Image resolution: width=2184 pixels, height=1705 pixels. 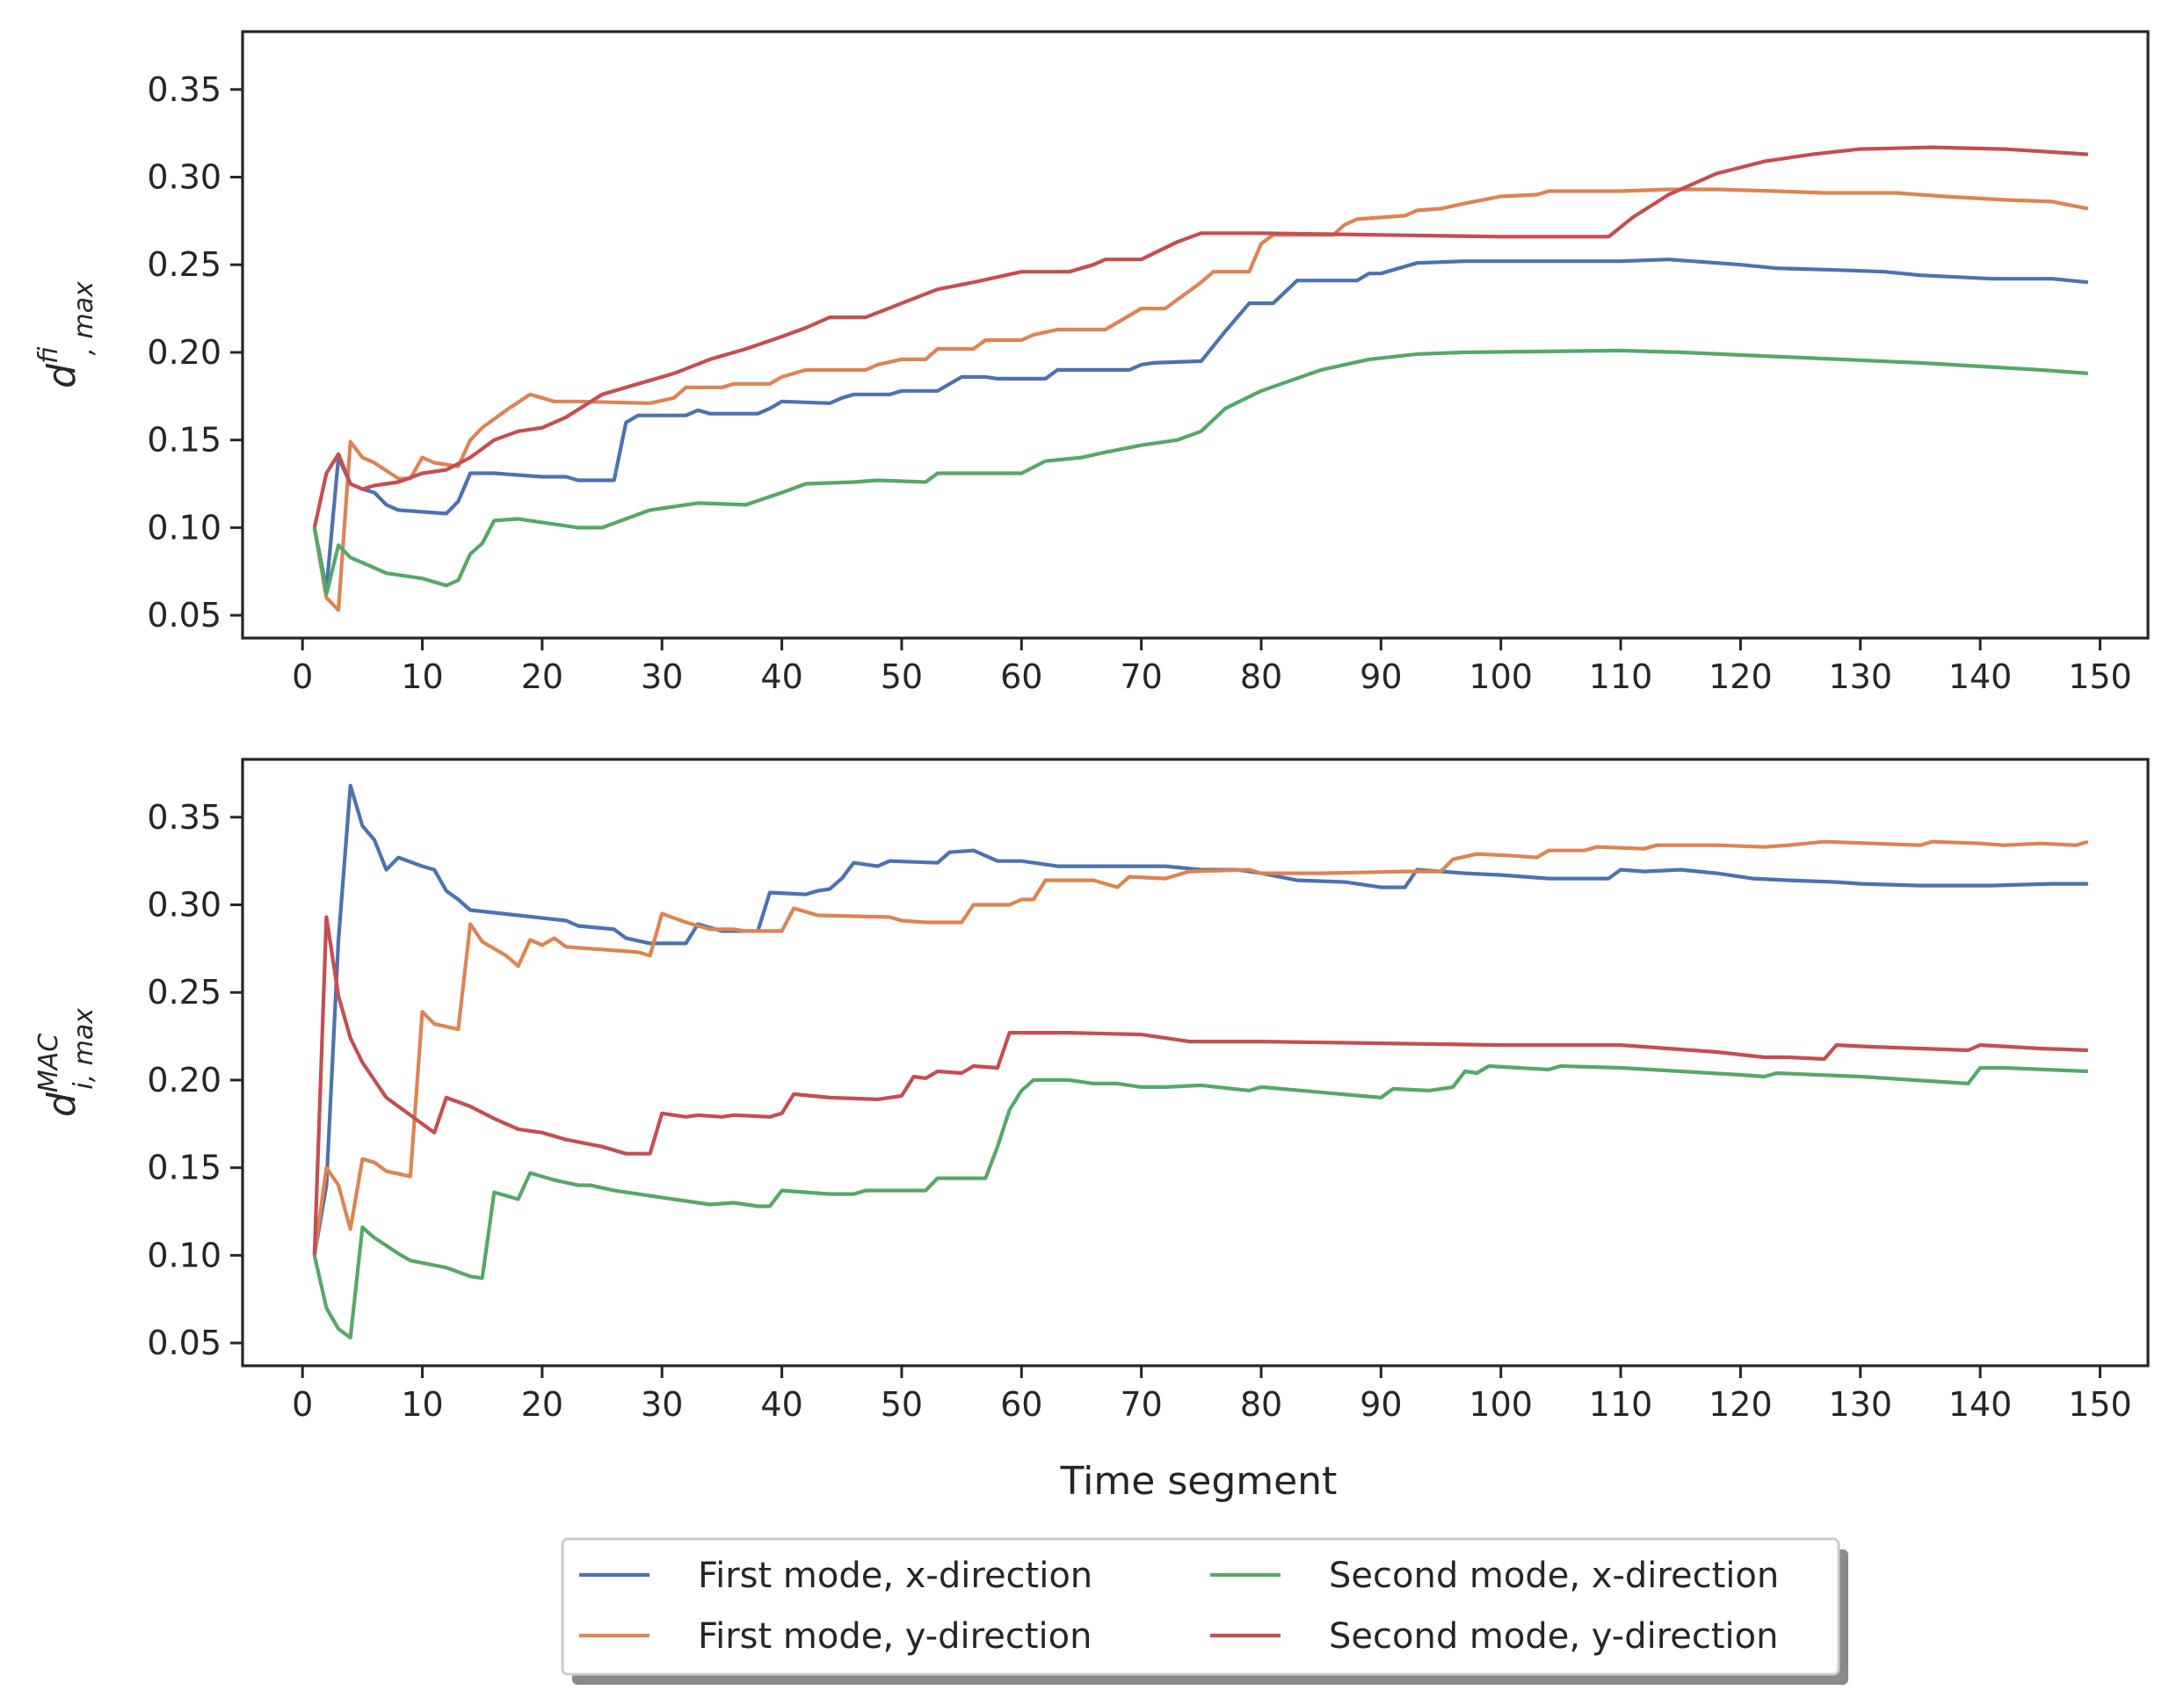 What do you see at coordinates (1553, 1637) in the screenshot?
I see `legend-label: Second mode, y-direction` at bounding box center [1553, 1637].